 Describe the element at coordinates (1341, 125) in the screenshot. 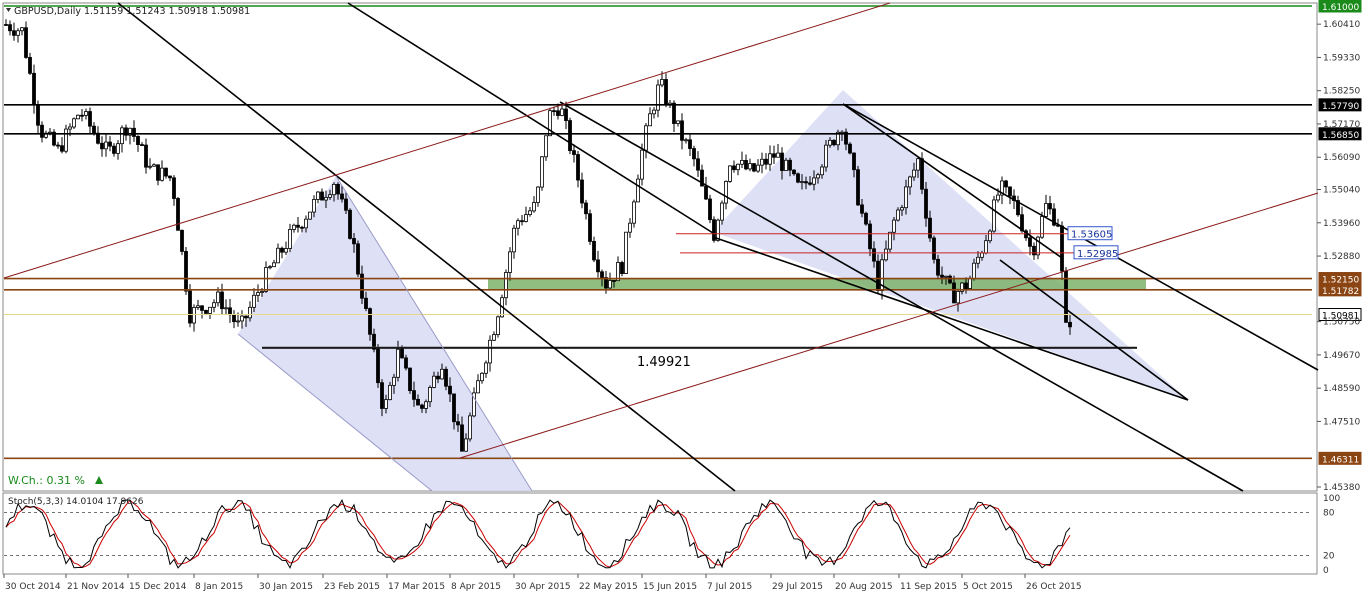

I see `price-tick-label: 1.57170` at that location.